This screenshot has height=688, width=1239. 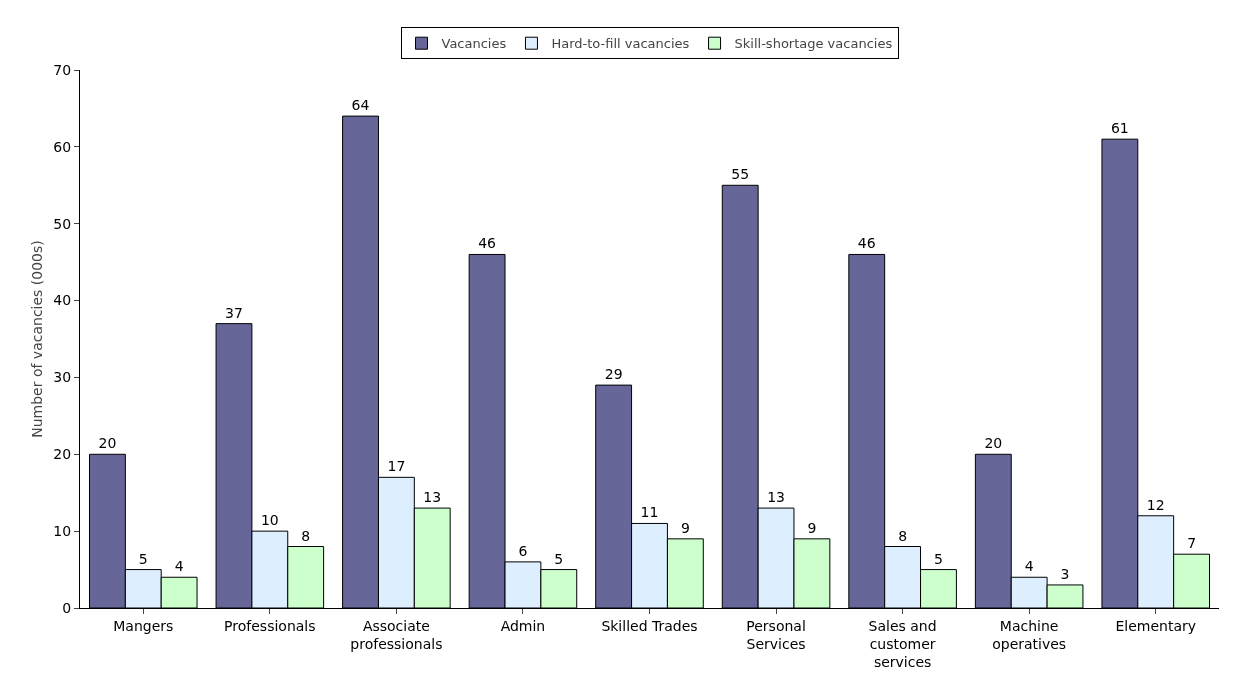 What do you see at coordinates (1155, 504) in the screenshot?
I see `data-label: 12` at bounding box center [1155, 504].